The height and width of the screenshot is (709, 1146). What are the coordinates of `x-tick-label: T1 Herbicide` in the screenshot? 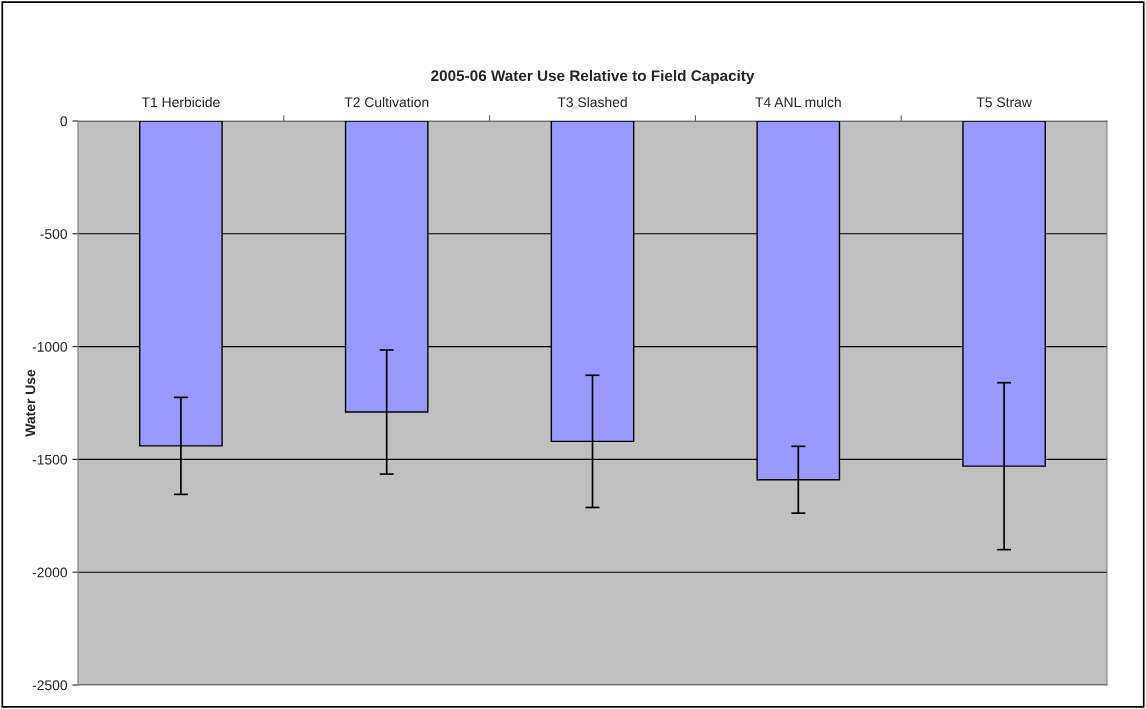 It's located at (180, 102).